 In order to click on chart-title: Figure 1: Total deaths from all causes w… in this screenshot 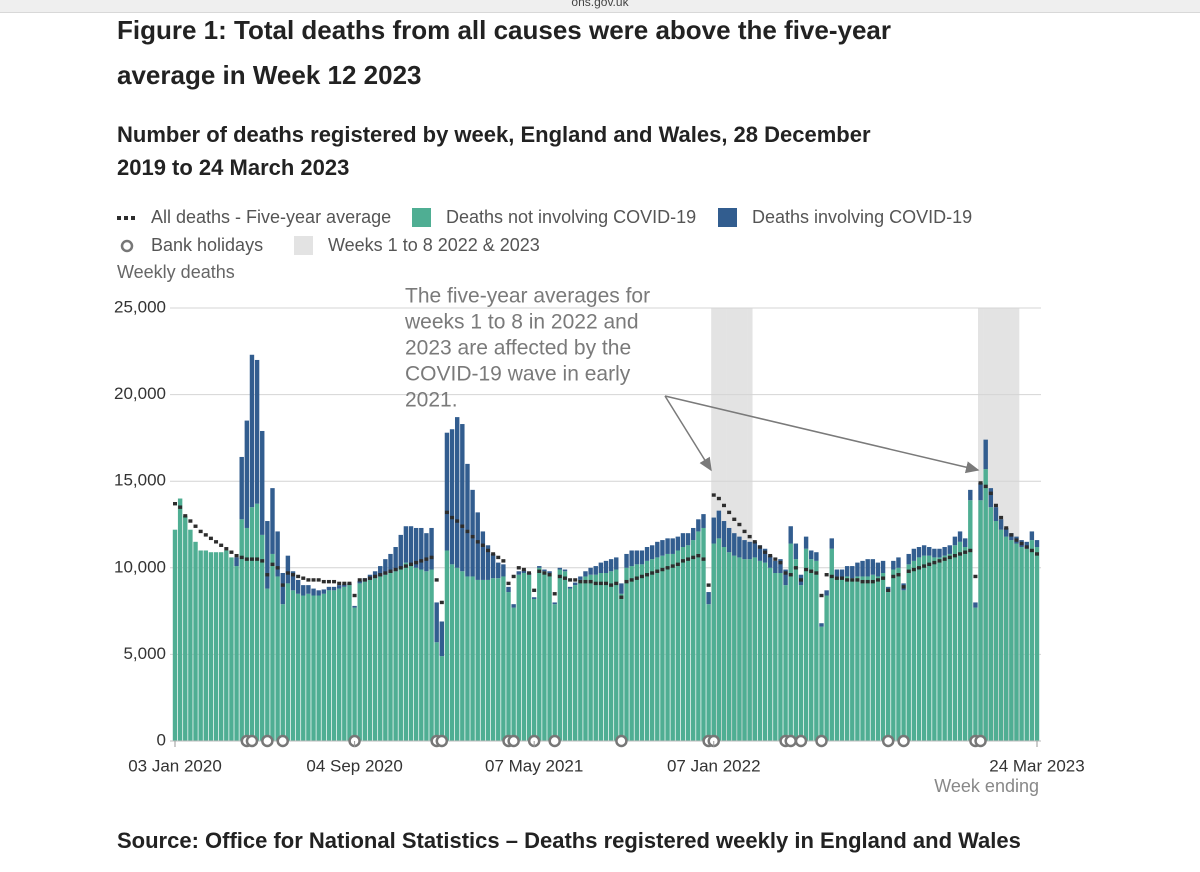, I will do `click(504, 52)`.